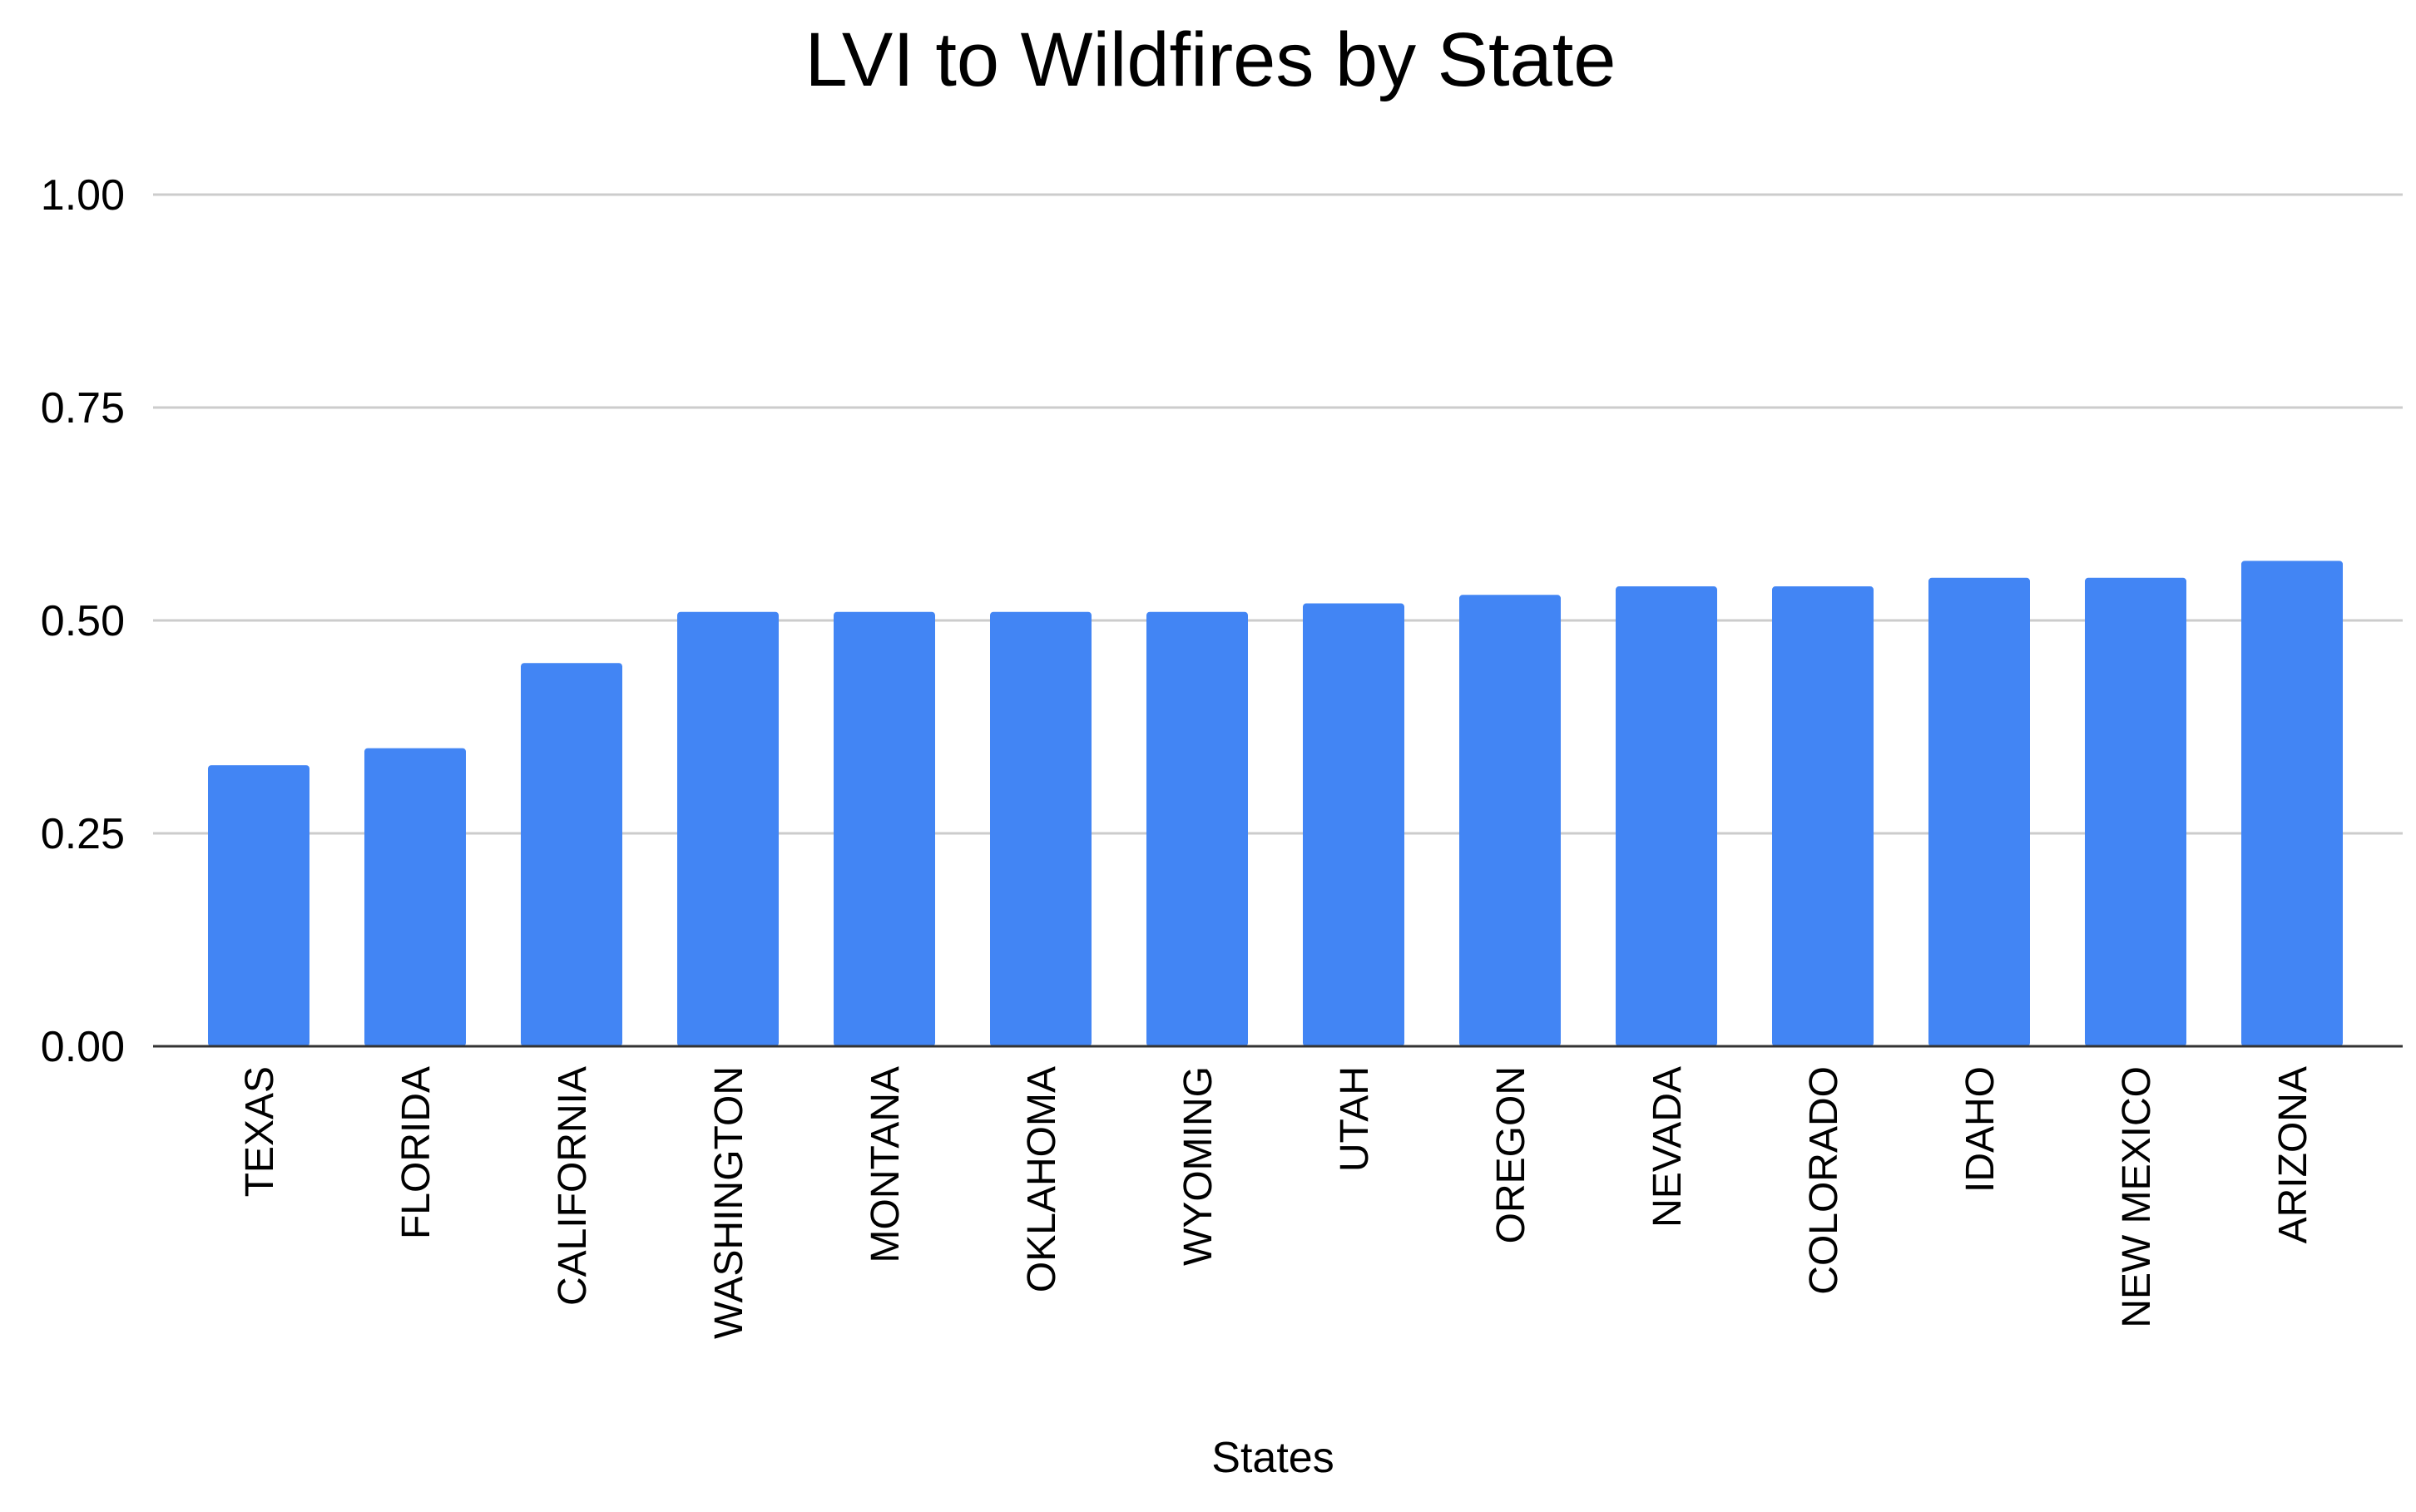 This screenshot has width=2416, height=1512. I want to click on y-tick-label: 0.00, so click(83, 1047).